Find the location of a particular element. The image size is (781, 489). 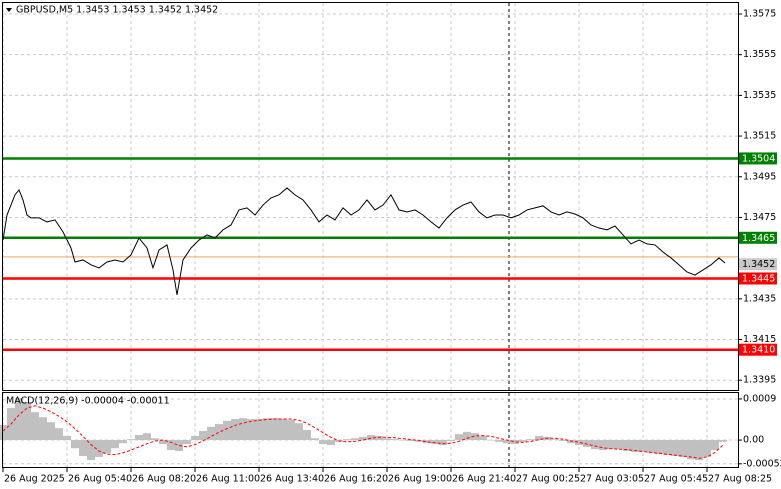

y-tick-label: 0.00 is located at coordinates (753, 440).